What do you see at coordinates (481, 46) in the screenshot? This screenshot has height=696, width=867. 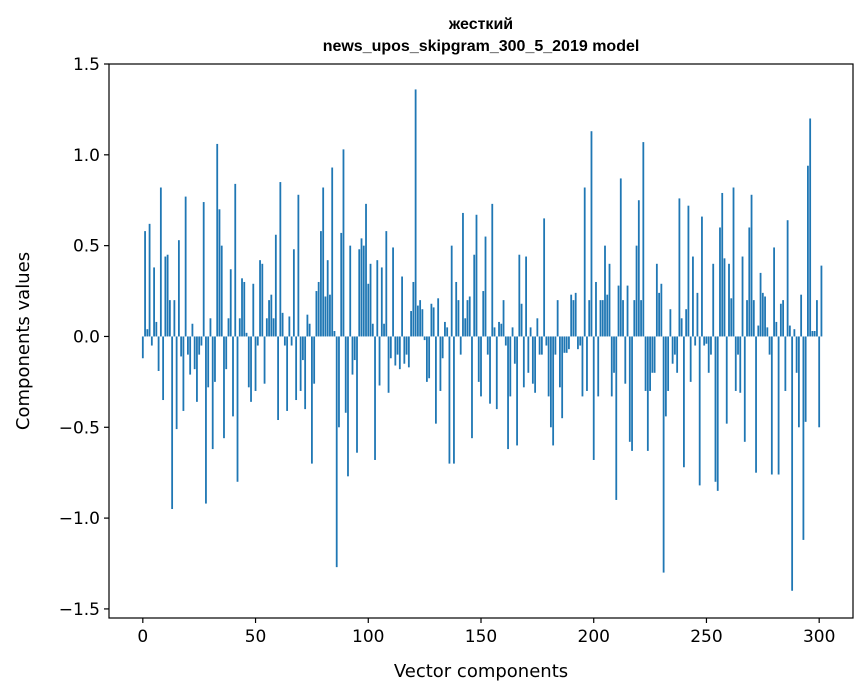 I see `chart-title-line-2: news_upos_skipgram_300_5_2019 model` at bounding box center [481, 46].